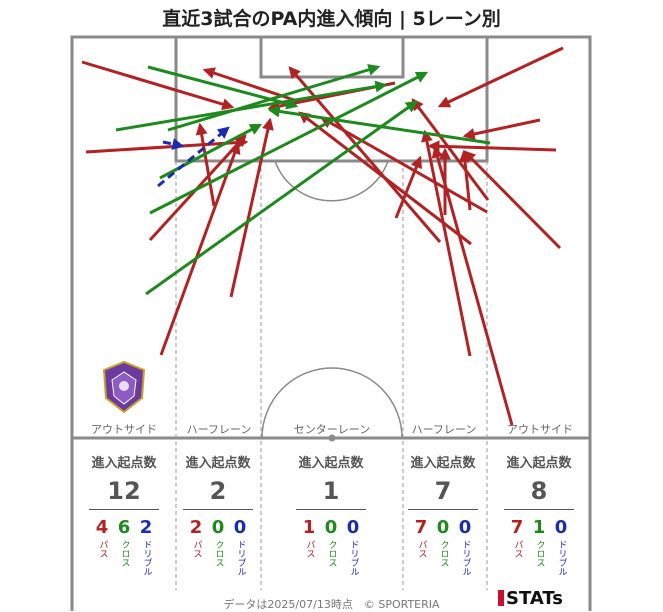 This screenshot has height=612, width=663. Describe the element at coordinates (124, 429) in the screenshot. I see `lane-name-outside-left: アウトサイド` at that location.